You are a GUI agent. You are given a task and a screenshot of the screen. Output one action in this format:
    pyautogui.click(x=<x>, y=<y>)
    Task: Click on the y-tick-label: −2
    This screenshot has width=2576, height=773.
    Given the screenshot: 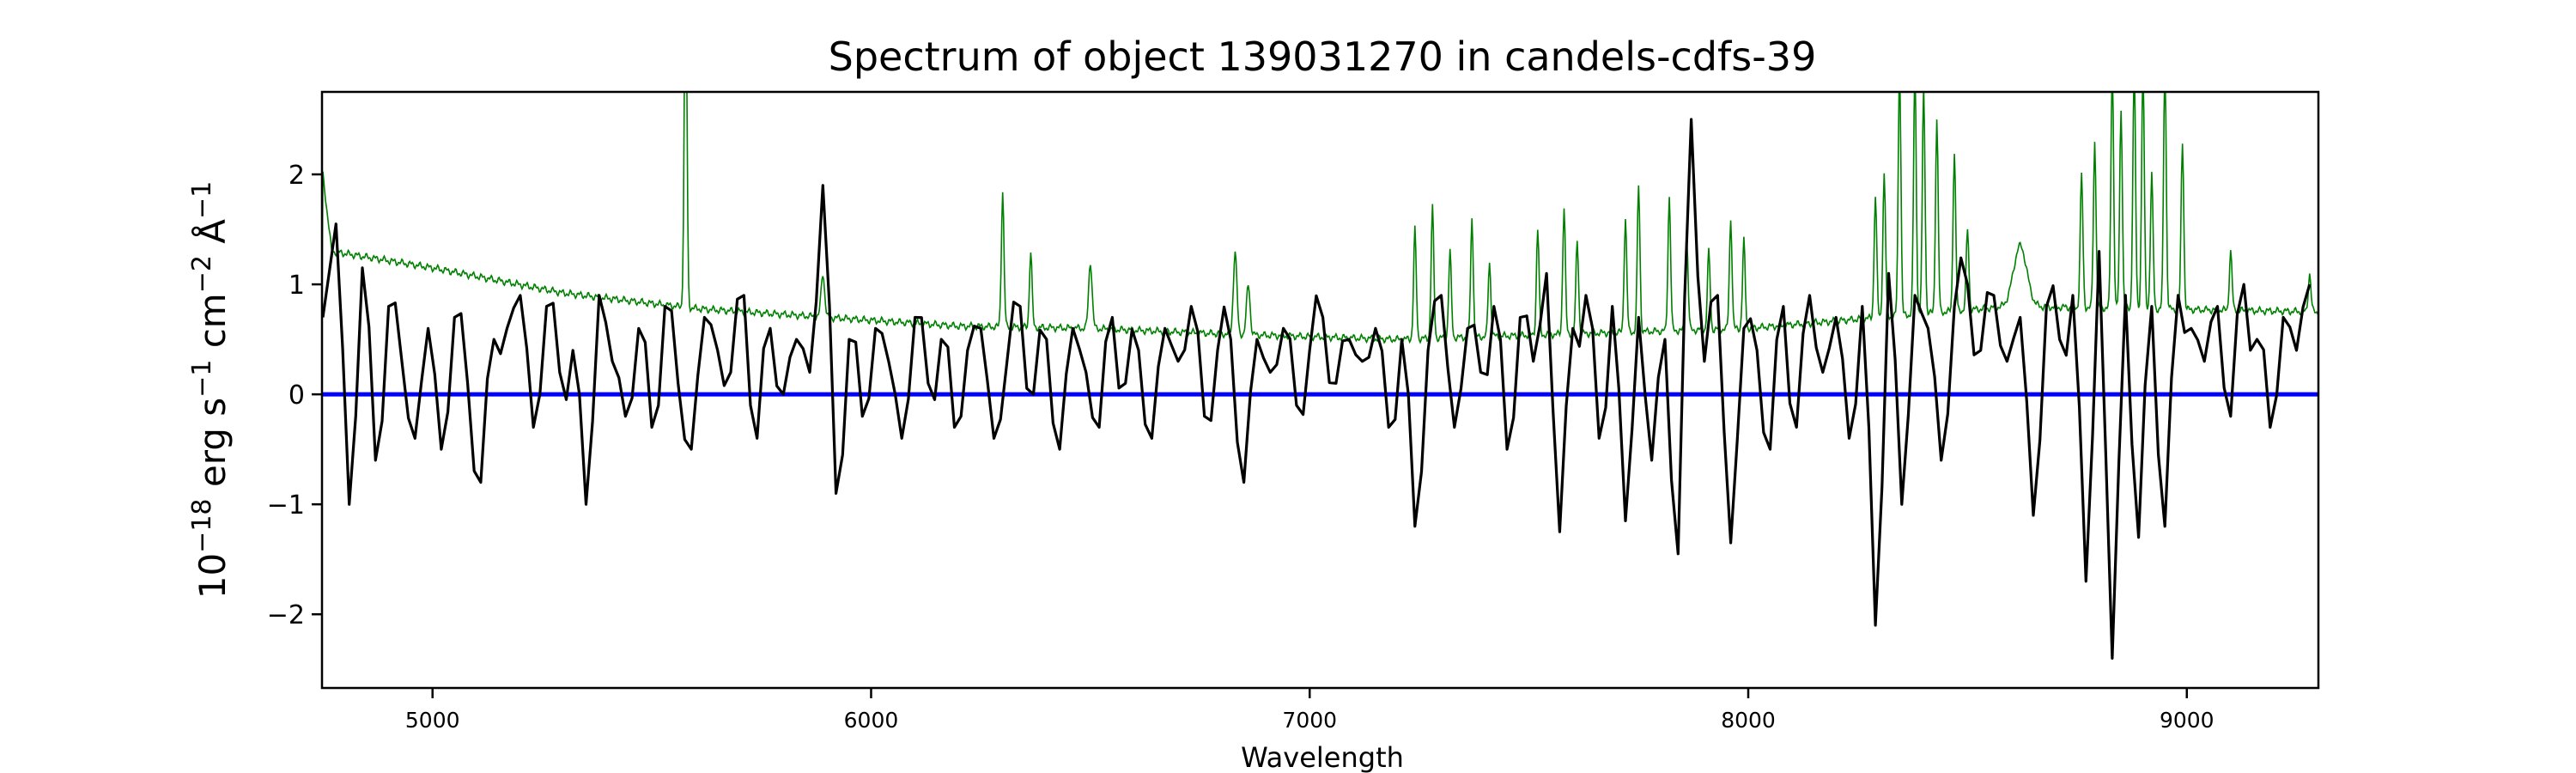 What is the action you would take?
    pyautogui.click(x=286, y=615)
    